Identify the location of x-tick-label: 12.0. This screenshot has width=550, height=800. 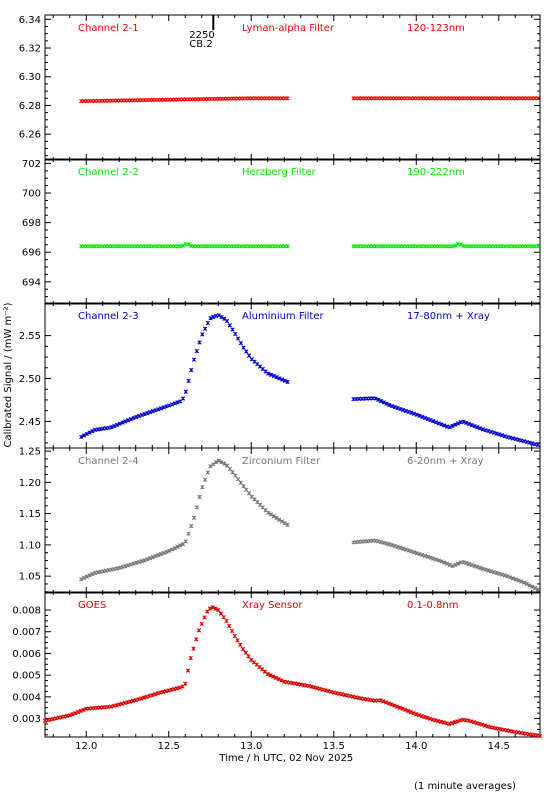
(86, 746).